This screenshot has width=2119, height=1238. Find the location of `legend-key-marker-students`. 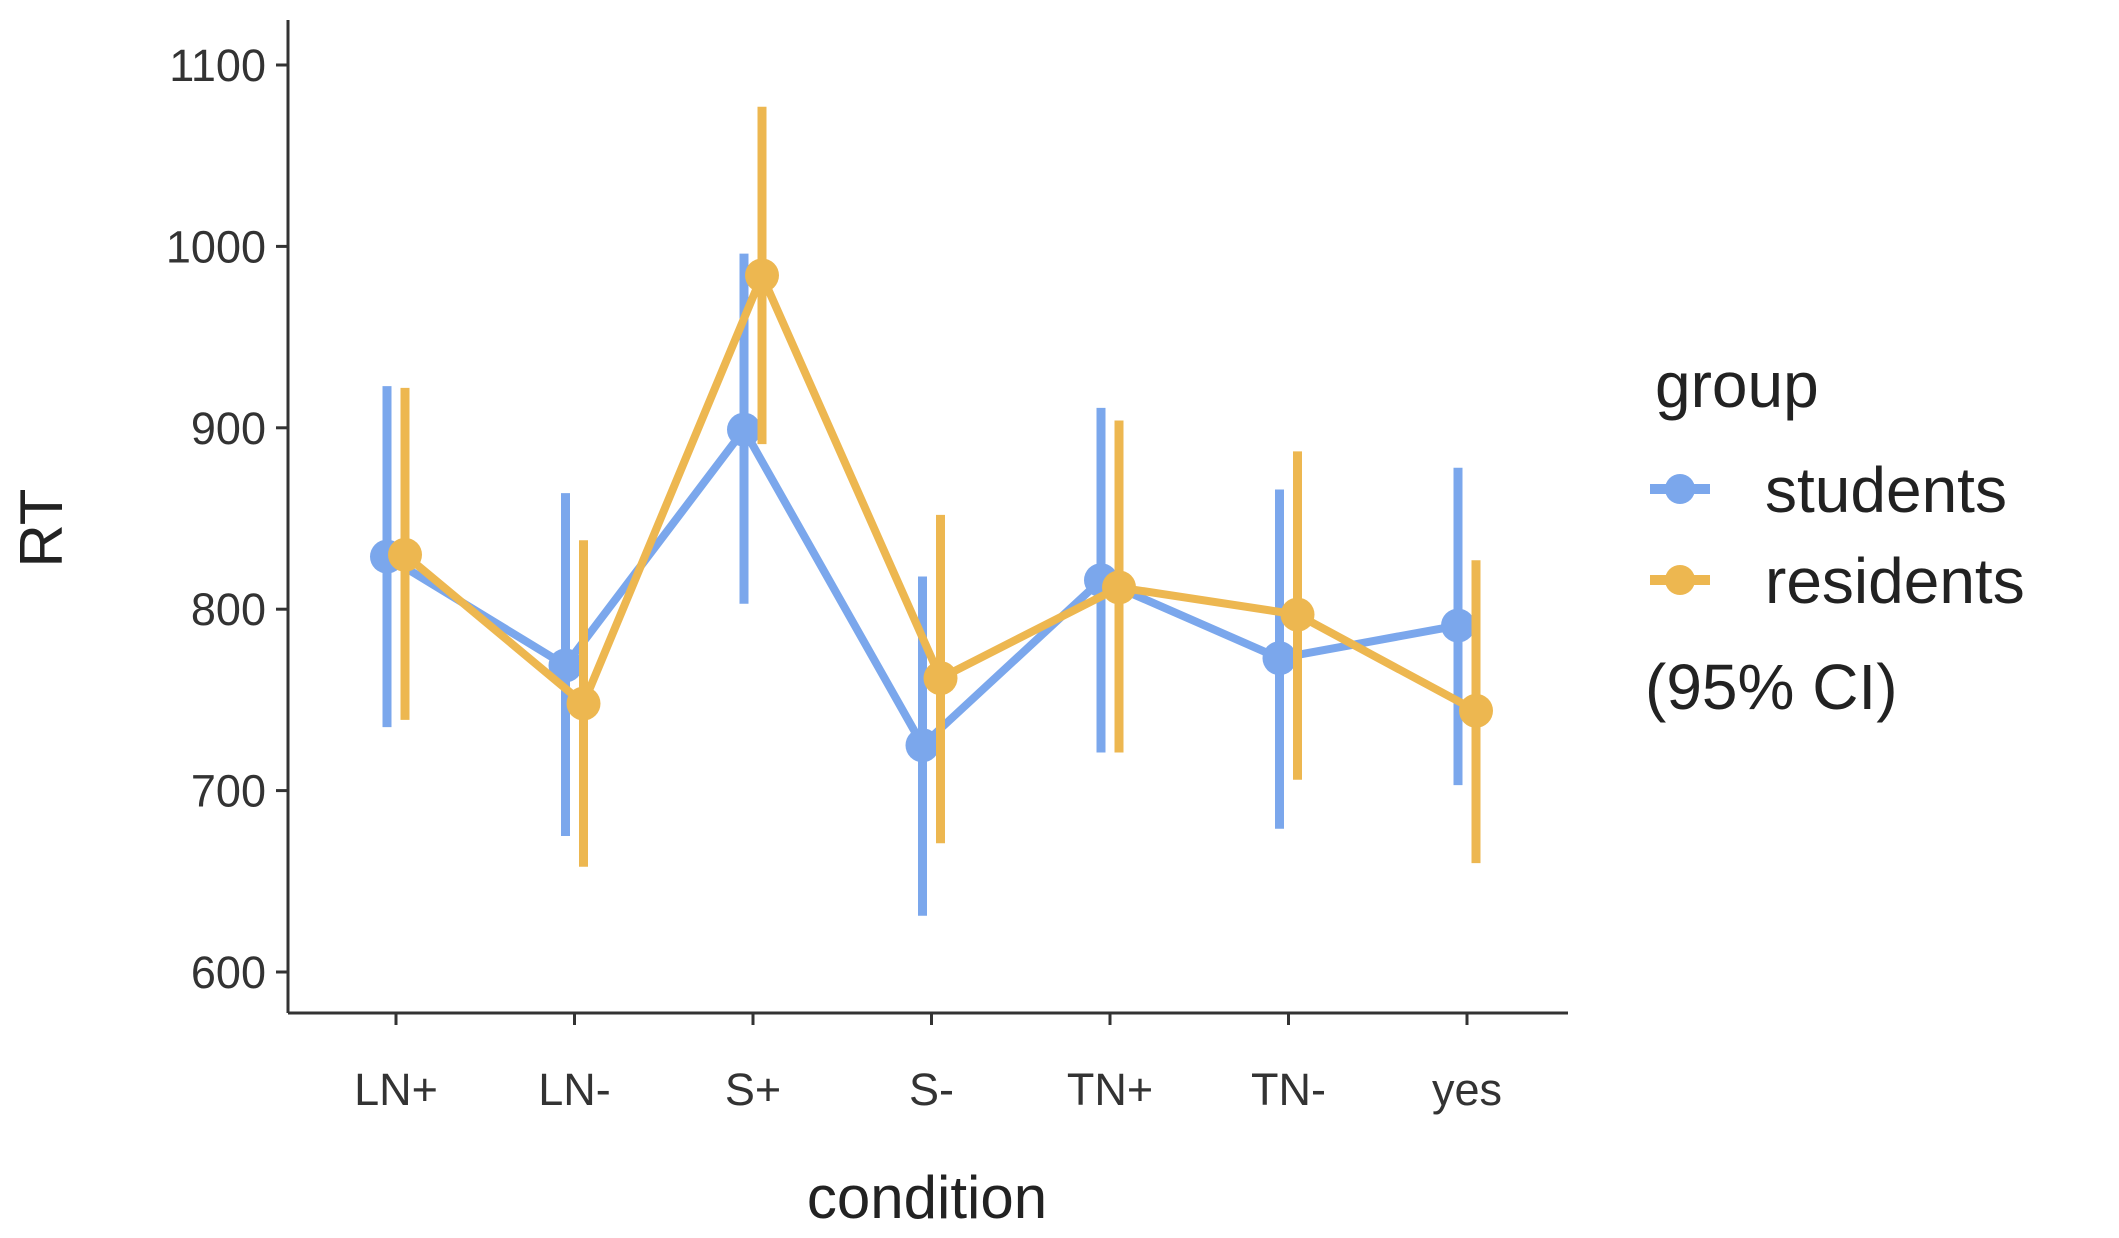

legend-key-marker-students is located at coordinates (1680, 489).